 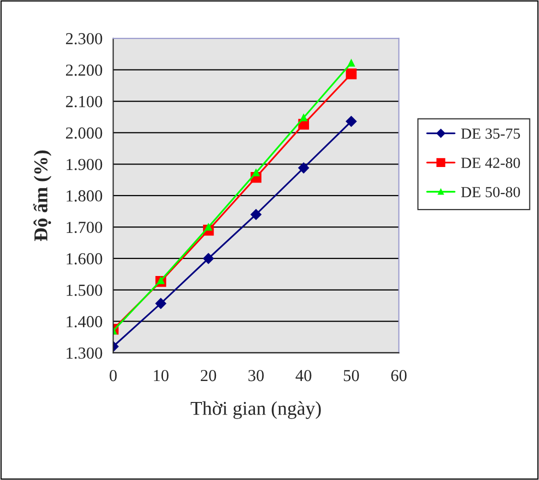 What do you see at coordinates (351, 376) in the screenshot?
I see `x-tick-label: 50` at bounding box center [351, 376].